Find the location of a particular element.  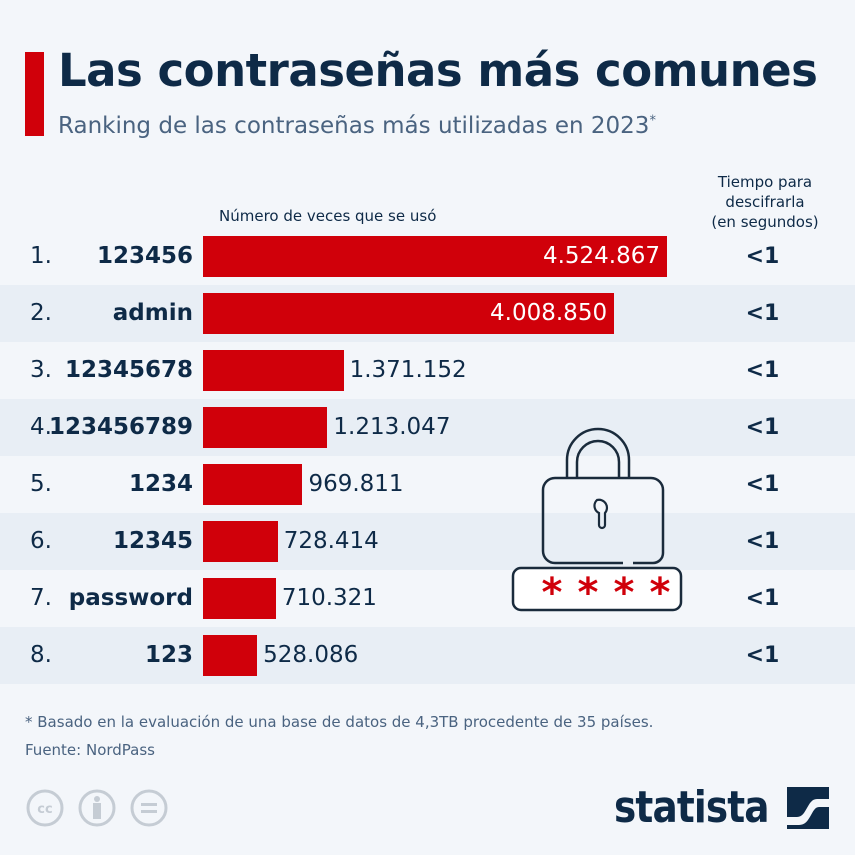

cc-icon: cc is located at coordinates (45, 808).